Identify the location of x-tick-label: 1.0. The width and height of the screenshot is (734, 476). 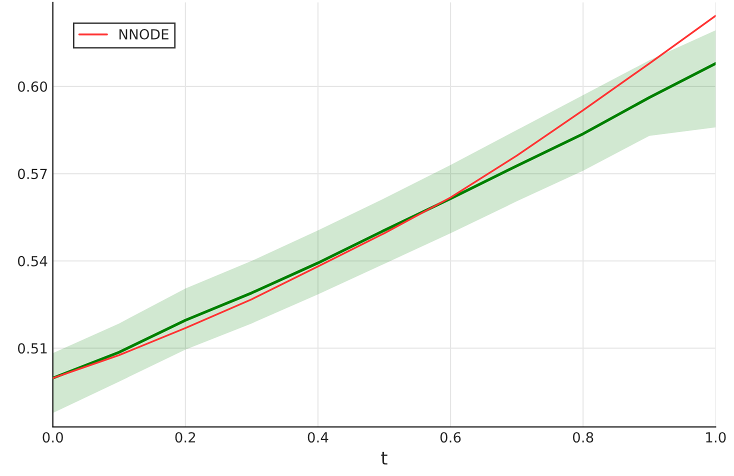
(716, 437).